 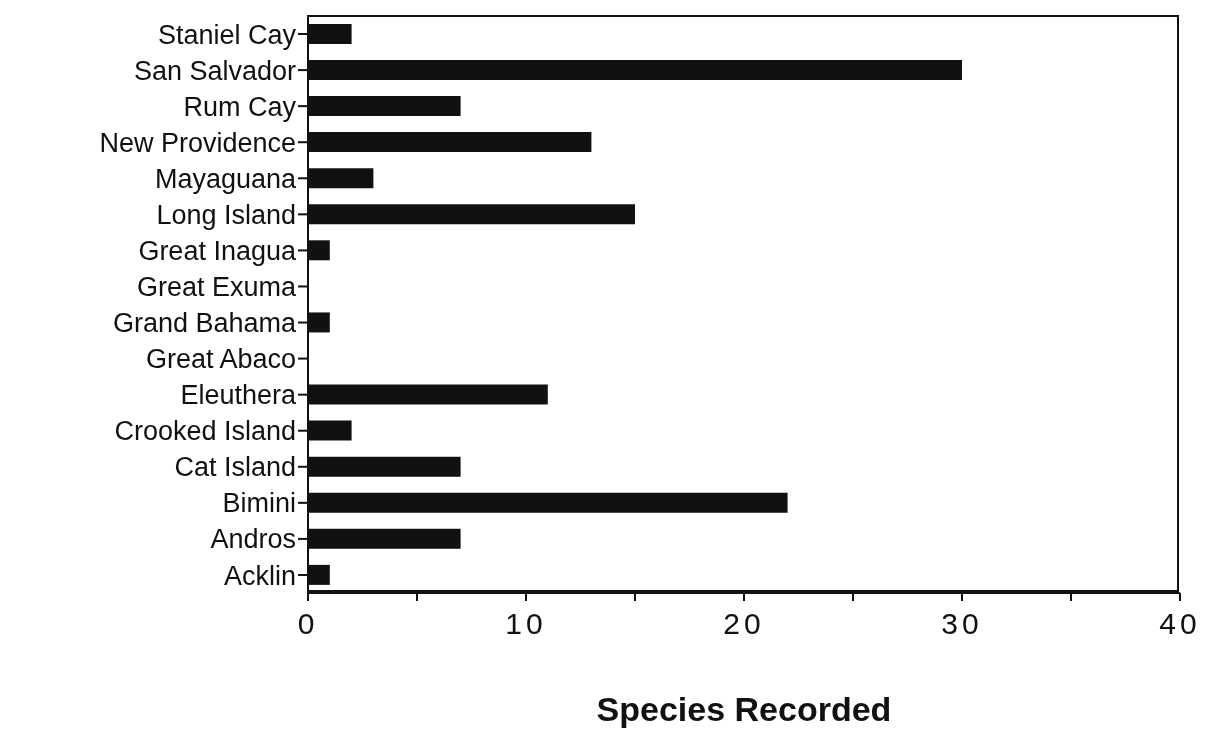 What do you see at coordinates (204, 323) in the screenshot?
I see `y-tick-label: Grand Bahama` at bounding box center [204, 323].